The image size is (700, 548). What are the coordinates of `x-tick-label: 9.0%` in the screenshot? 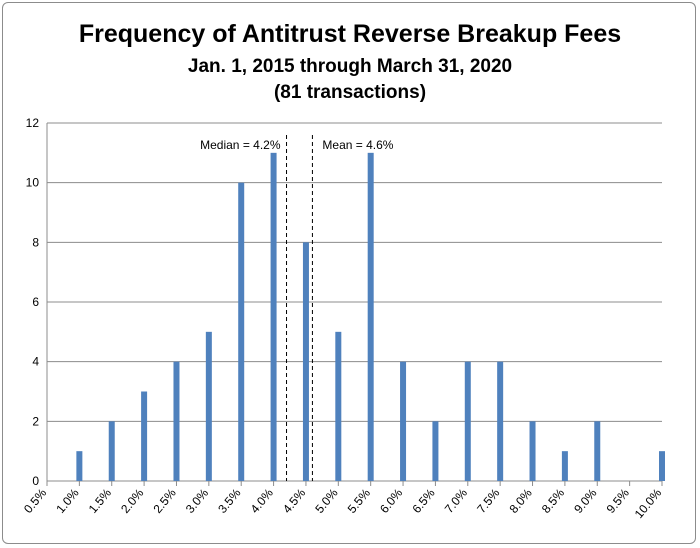 It's located at (585, 501).